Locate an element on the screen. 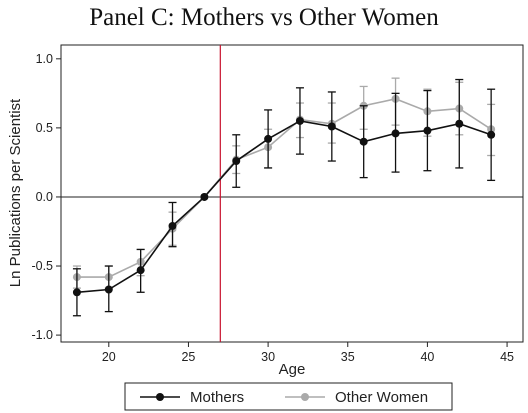 This screenshot has height=413, width=528. y-tick-label: 1.0 is located at coordinates (44, 59).